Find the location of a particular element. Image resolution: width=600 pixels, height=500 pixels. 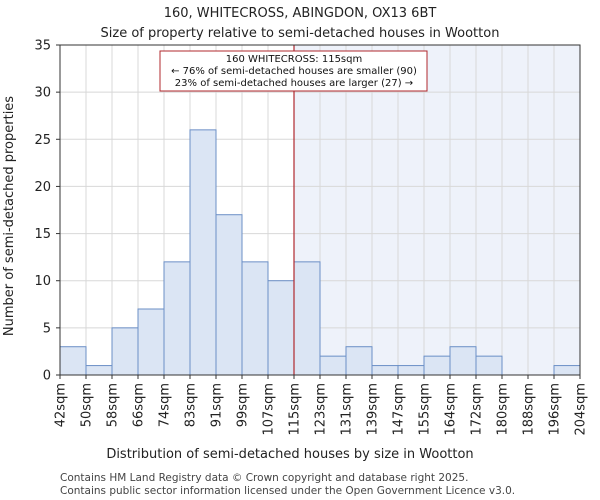

x-tick-label: 42sqm is located at coordinates (61, 405).